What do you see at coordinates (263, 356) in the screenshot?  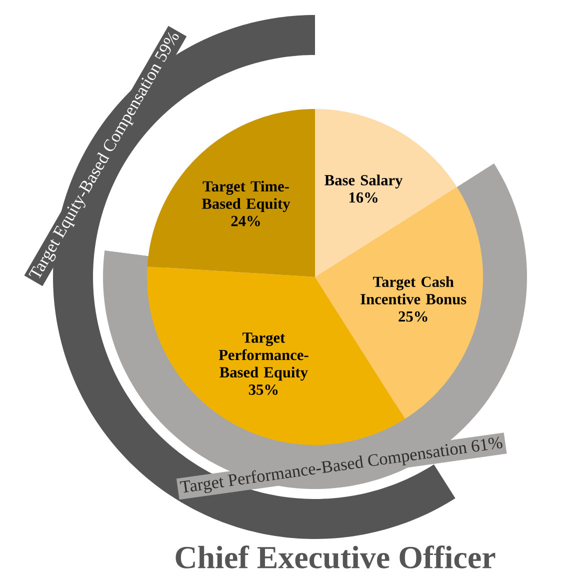 I see `slice-label: Target Performance-Based Equity` at bounding box center [263, 356].